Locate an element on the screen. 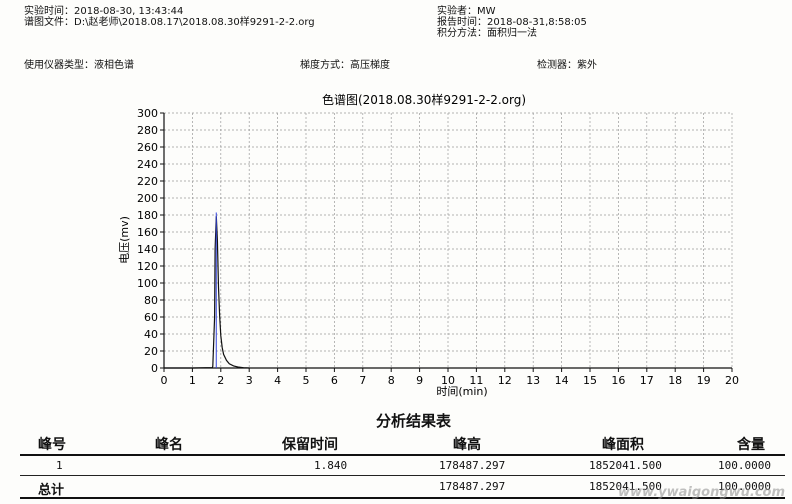 The height and width of the screenshot is (504, 792). y-tick-label: 40 is located at coordinates (151, 334).